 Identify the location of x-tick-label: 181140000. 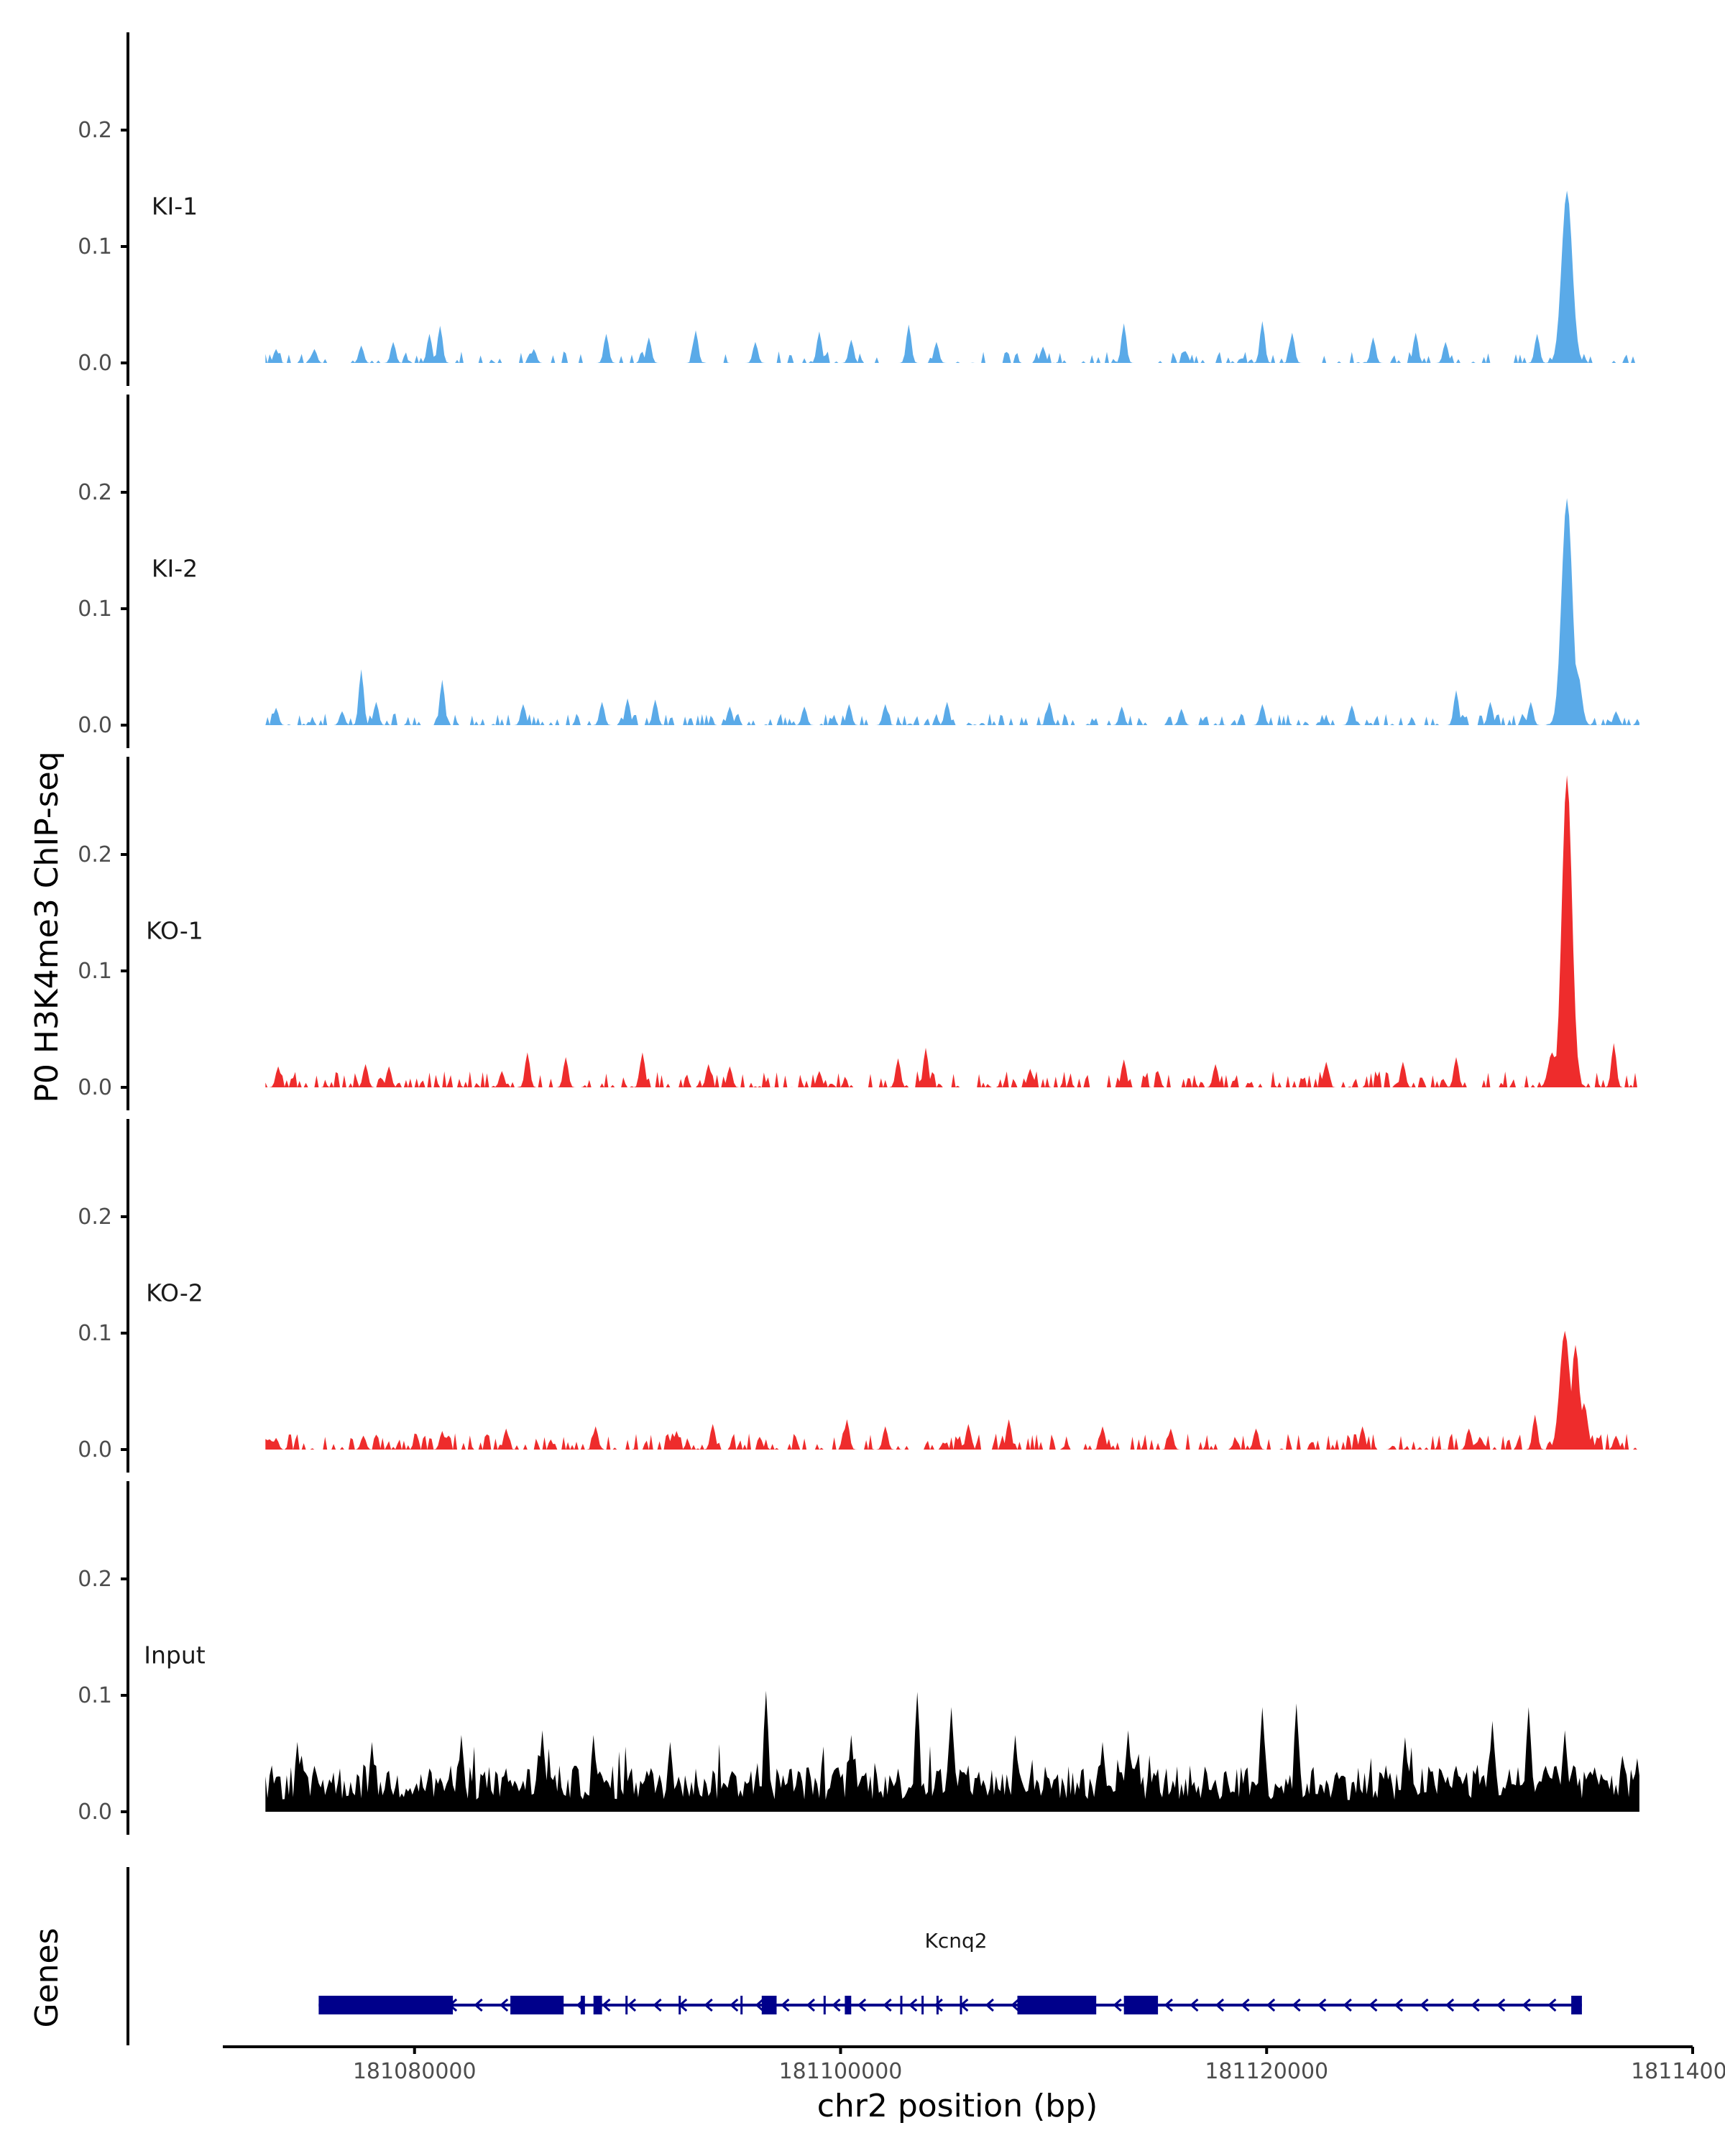
(1678, 2071).